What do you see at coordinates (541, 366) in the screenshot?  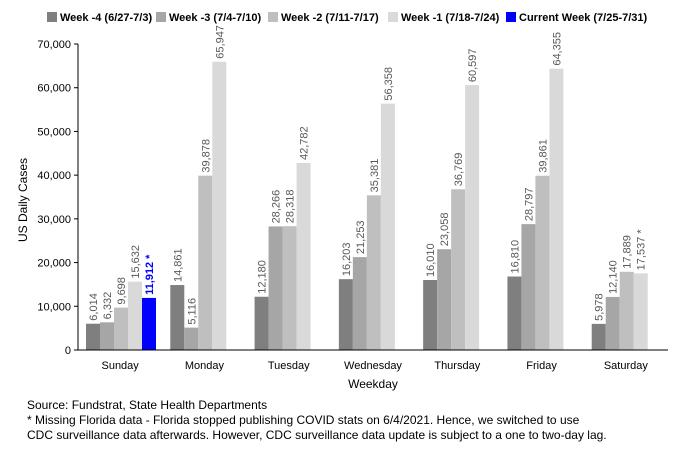 I see `x-tick-label-friday: Friday` at bounding box center [541, 366].